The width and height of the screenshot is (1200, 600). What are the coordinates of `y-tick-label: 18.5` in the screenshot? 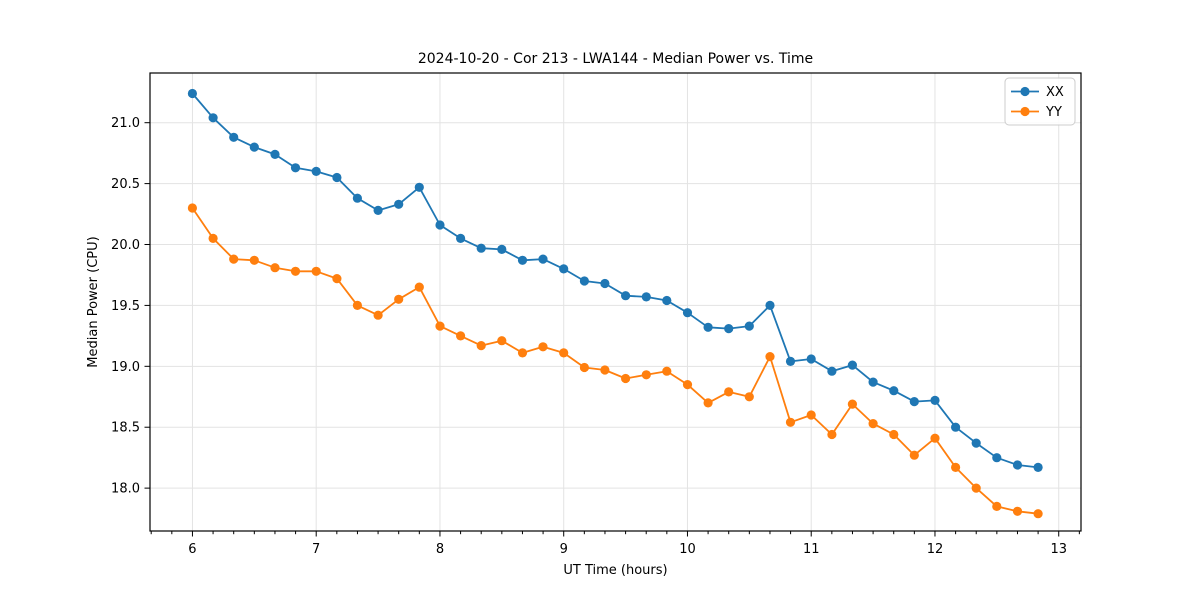 It's located at (125, 428).